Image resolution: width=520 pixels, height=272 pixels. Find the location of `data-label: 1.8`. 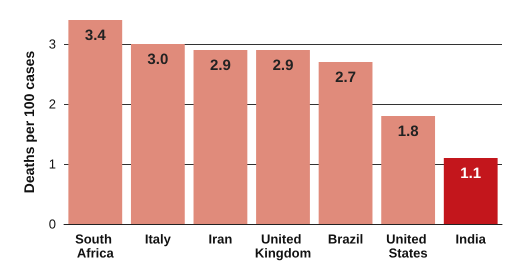

data-label: 1.8 is located at coordinates (408, 131).